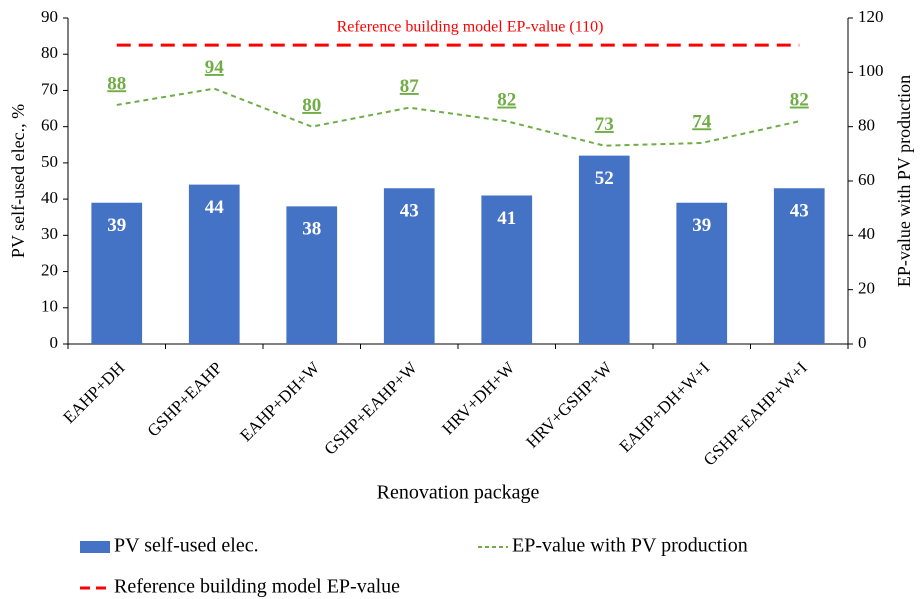  I want to click on y-tick-label: 0, so click(54, 342).